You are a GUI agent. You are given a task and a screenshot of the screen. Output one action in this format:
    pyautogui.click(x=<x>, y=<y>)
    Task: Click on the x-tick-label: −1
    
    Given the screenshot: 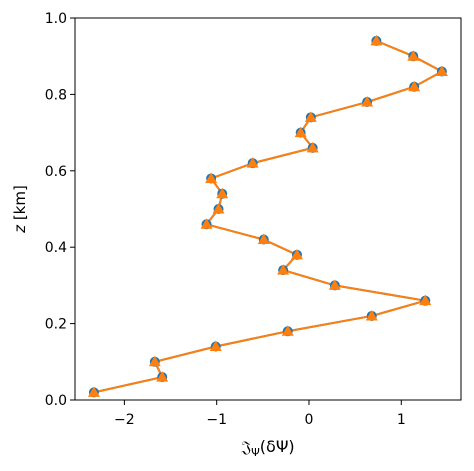 What is the action you would take?
    pyautogui.click(x=216, y=420)
    